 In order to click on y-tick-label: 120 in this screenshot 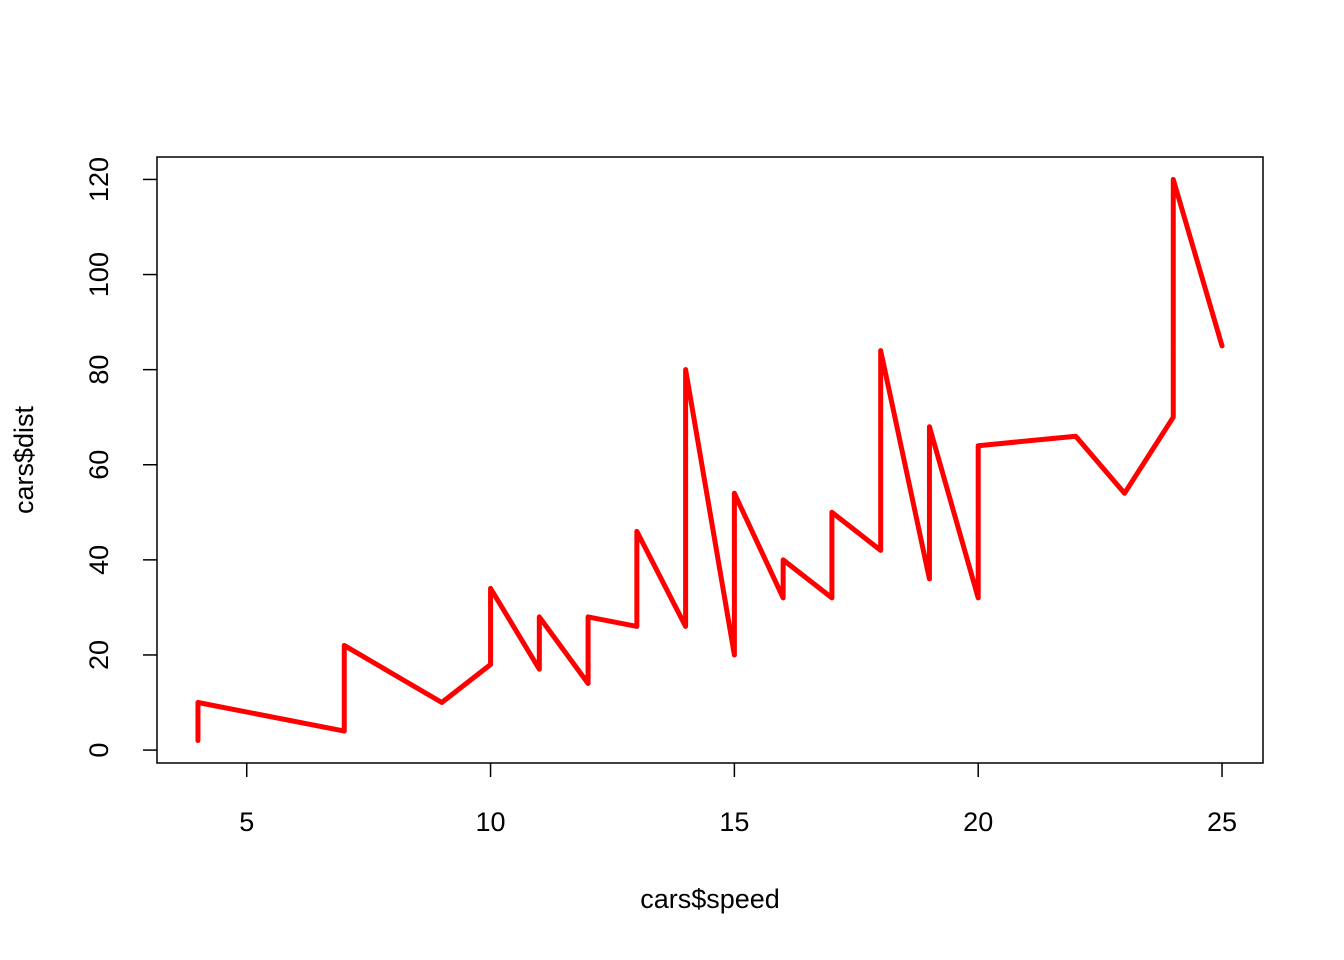, I will do `click(99, 179)`.